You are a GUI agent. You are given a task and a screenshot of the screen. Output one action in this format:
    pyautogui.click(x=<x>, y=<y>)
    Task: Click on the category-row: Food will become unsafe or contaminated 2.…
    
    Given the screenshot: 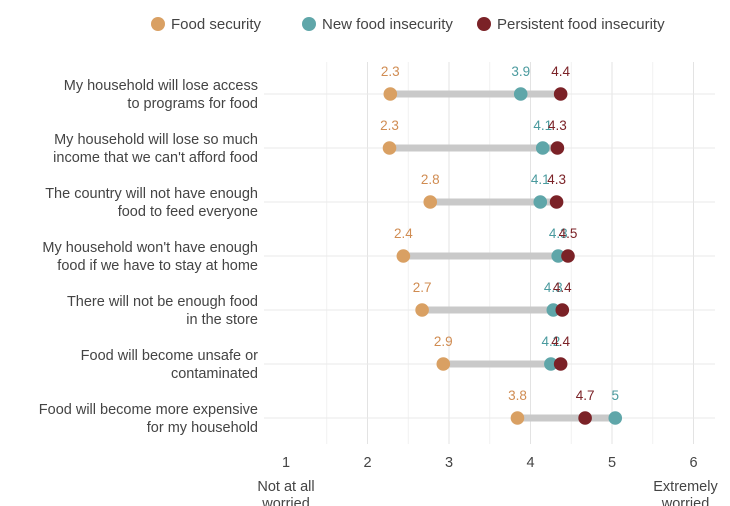 What is the action you would take?
    pyautogui.click(x=326, y=358)
    